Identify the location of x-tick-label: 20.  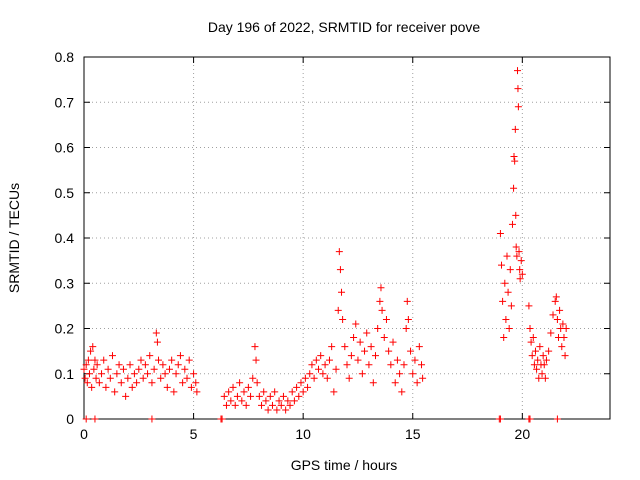
(523, 434).